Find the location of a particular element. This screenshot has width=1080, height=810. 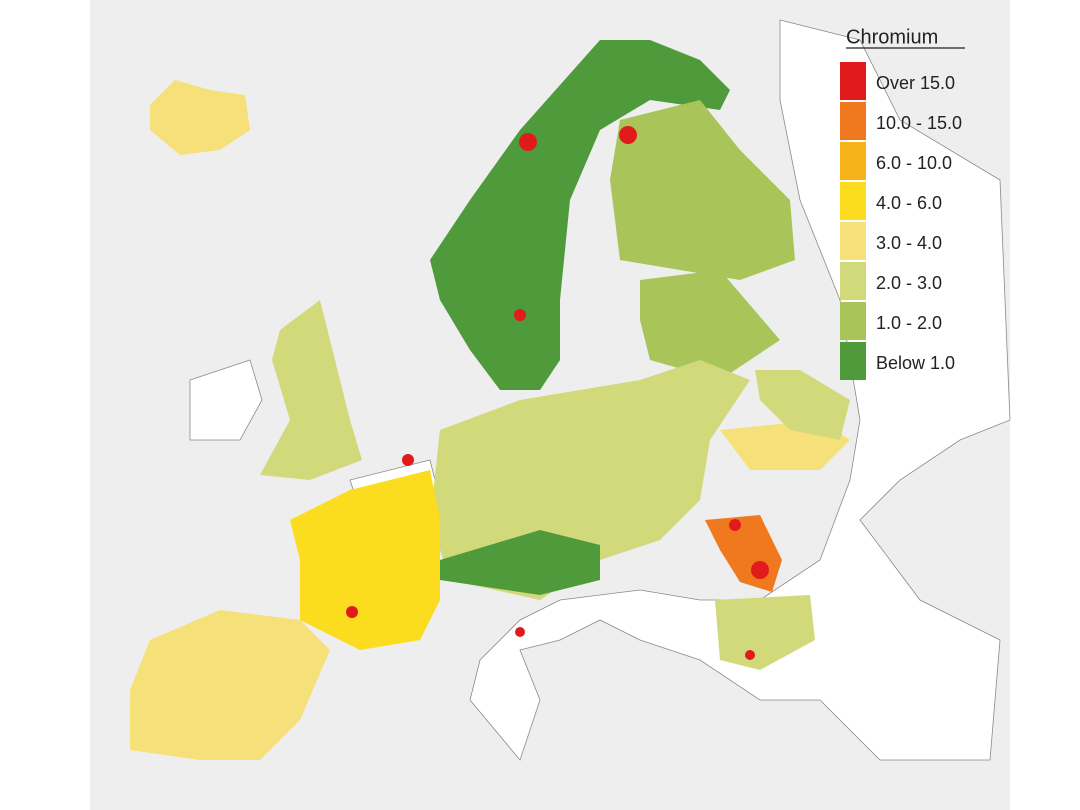

great-britain is located at coordinates (311, 390).